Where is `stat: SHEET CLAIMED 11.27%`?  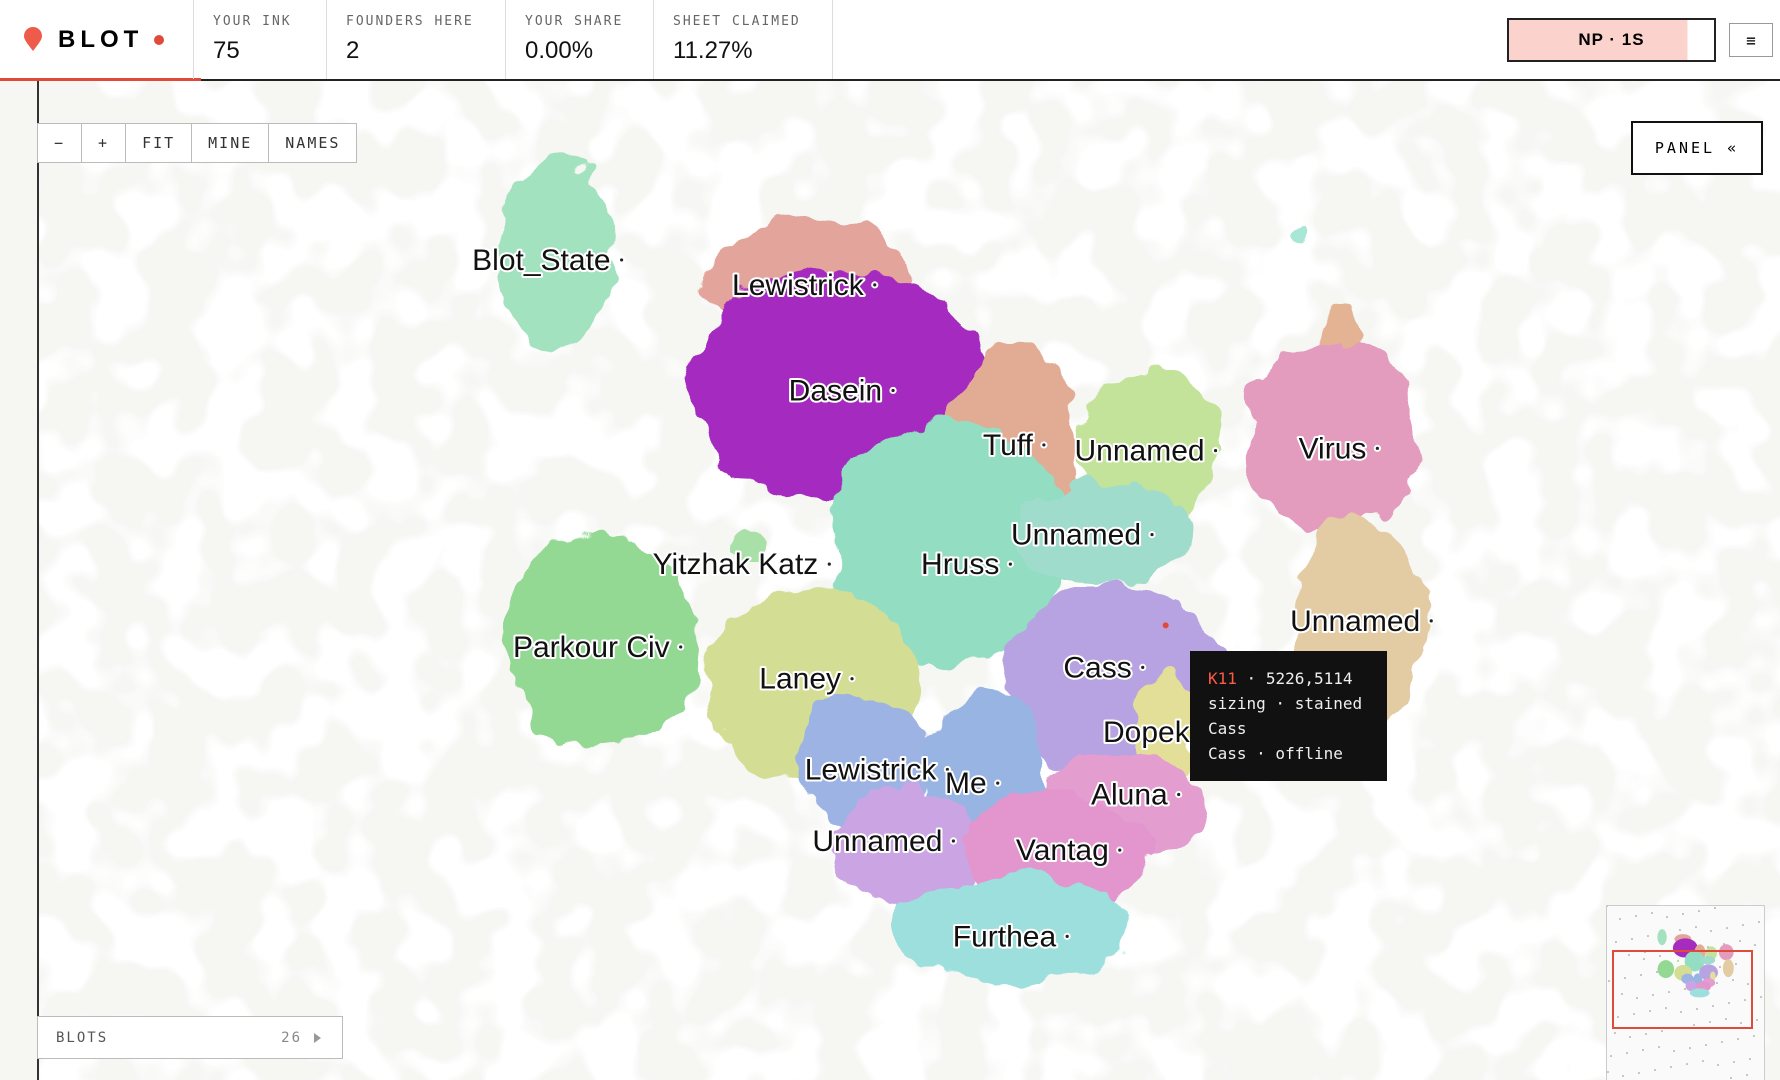 stat: SHEET CLAIMED 11.27% is located at coordinates (742, 39).